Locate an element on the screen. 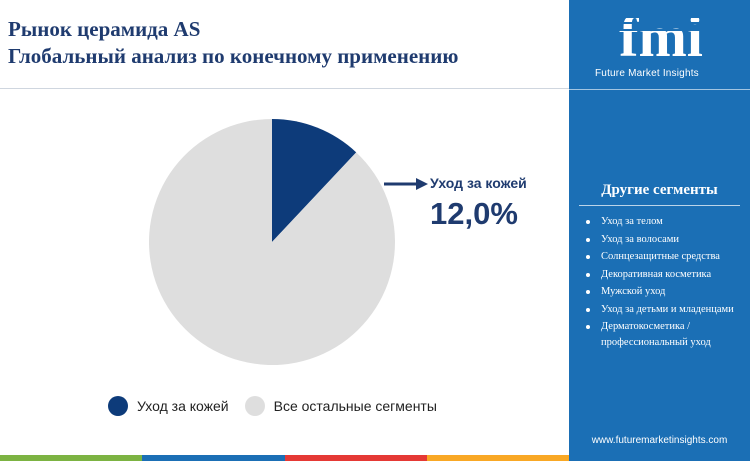 This screenshot has width=750, height=461. segments-divider is located at coordinates (659, 205).